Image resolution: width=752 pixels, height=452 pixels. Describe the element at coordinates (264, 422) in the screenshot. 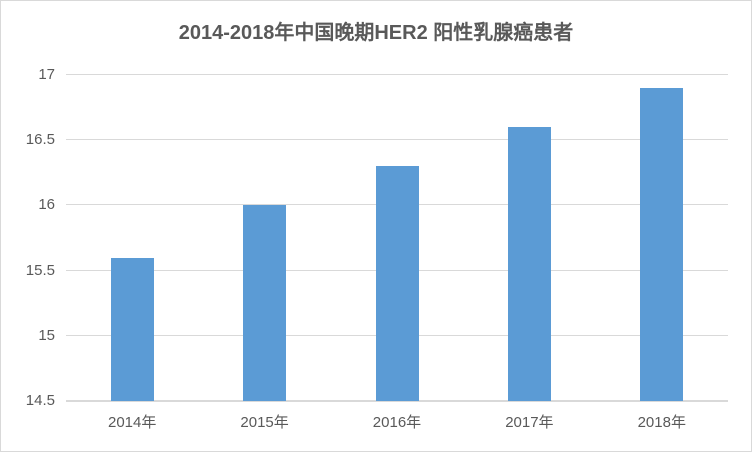

I see `x-axis-tick-label: 2015年` at that location.